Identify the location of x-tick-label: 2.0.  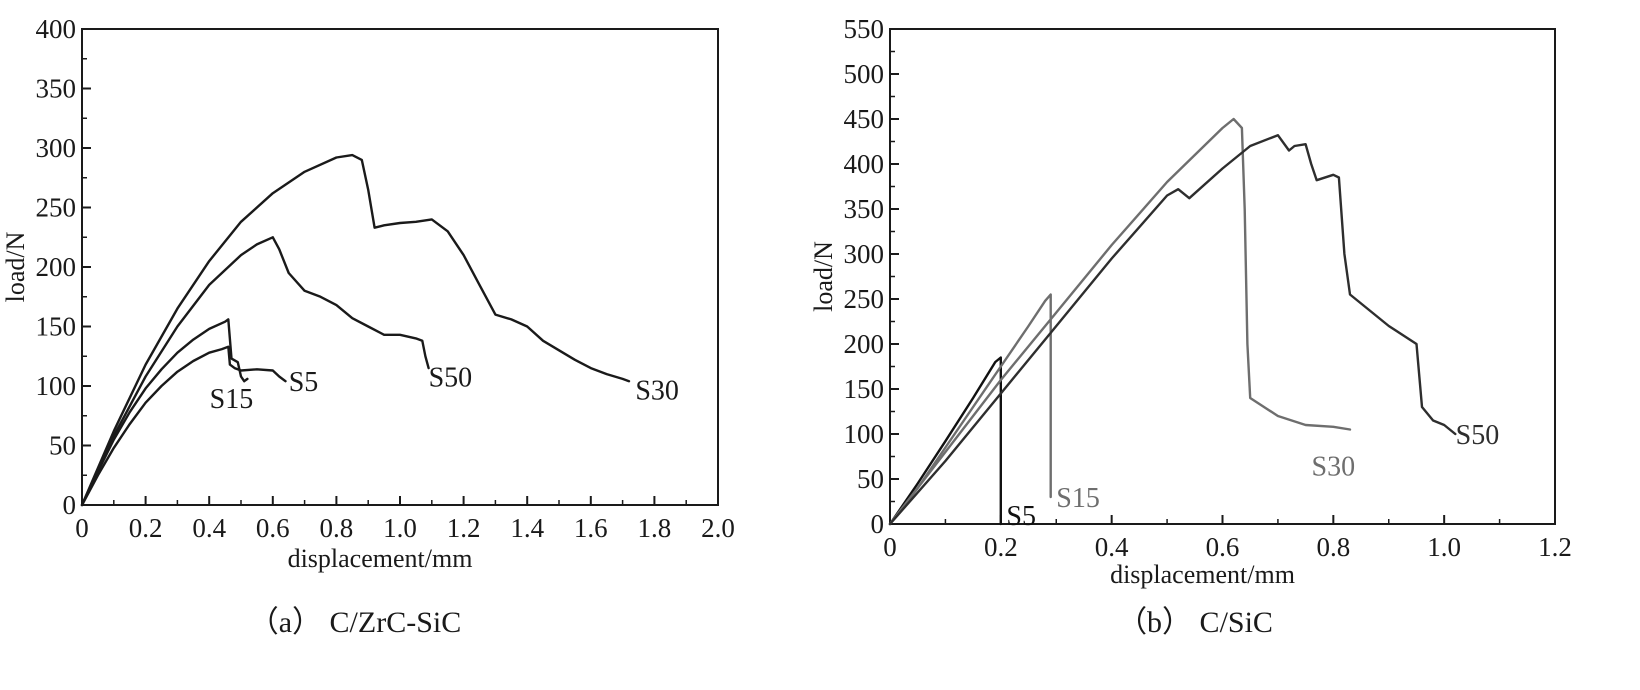
(718, 528).